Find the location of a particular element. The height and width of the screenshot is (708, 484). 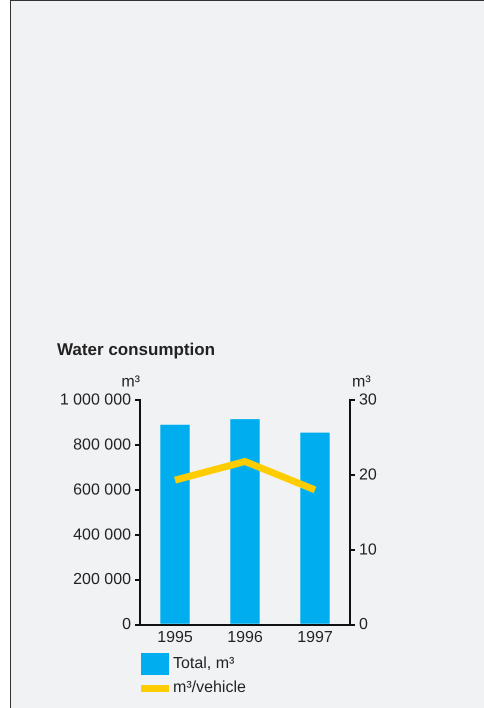

y-tick-label: 600 000 is located at coordinates (102, 489).